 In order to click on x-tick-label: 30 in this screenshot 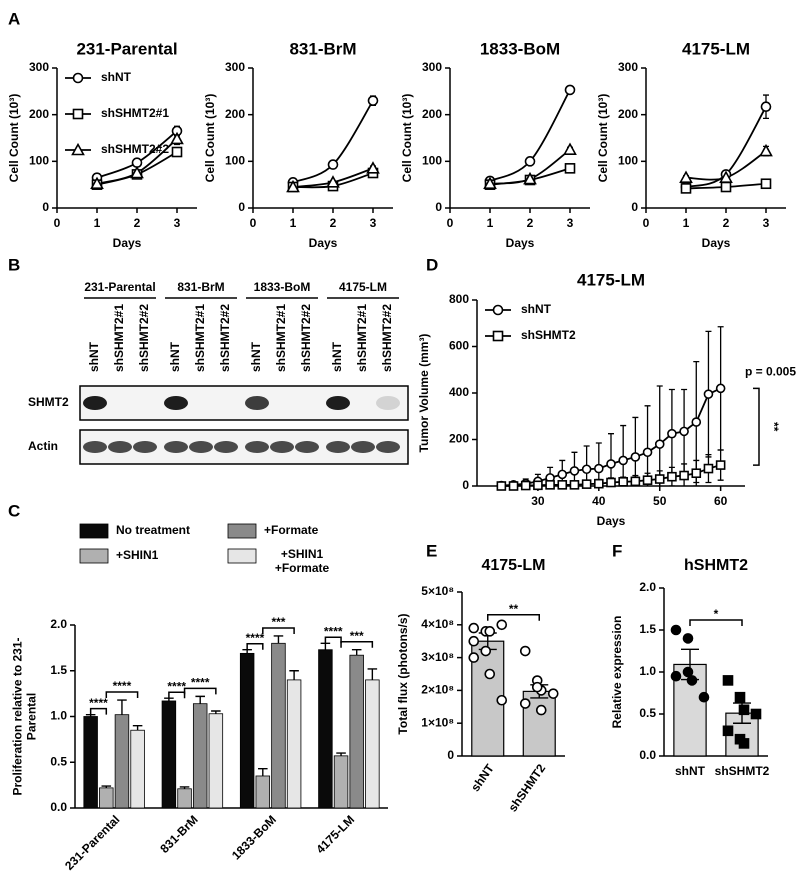, I will do `click(538, 501)`.